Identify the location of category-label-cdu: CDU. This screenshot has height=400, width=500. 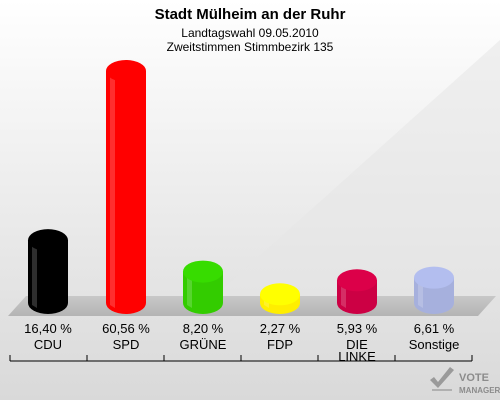
(48, 344).